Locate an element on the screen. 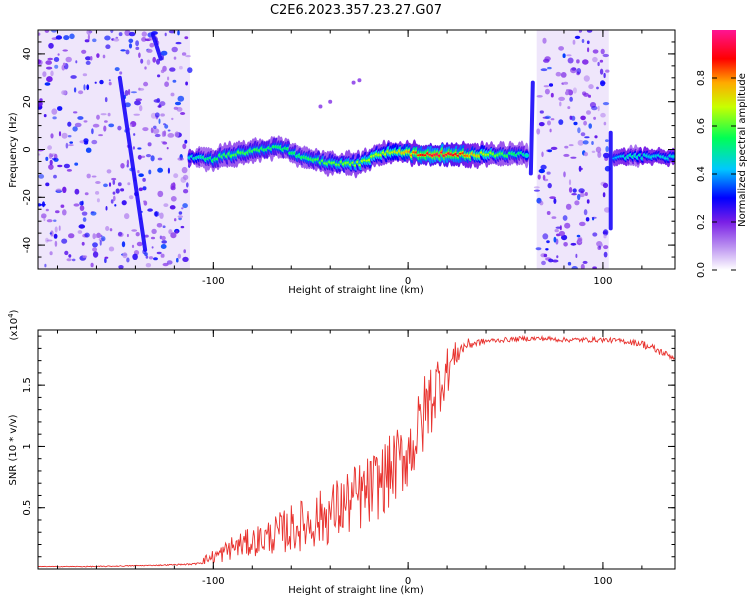 The height and width of the screenshot is (604, 750). x-tick-label: -100 is located at coordinates (213, 281).